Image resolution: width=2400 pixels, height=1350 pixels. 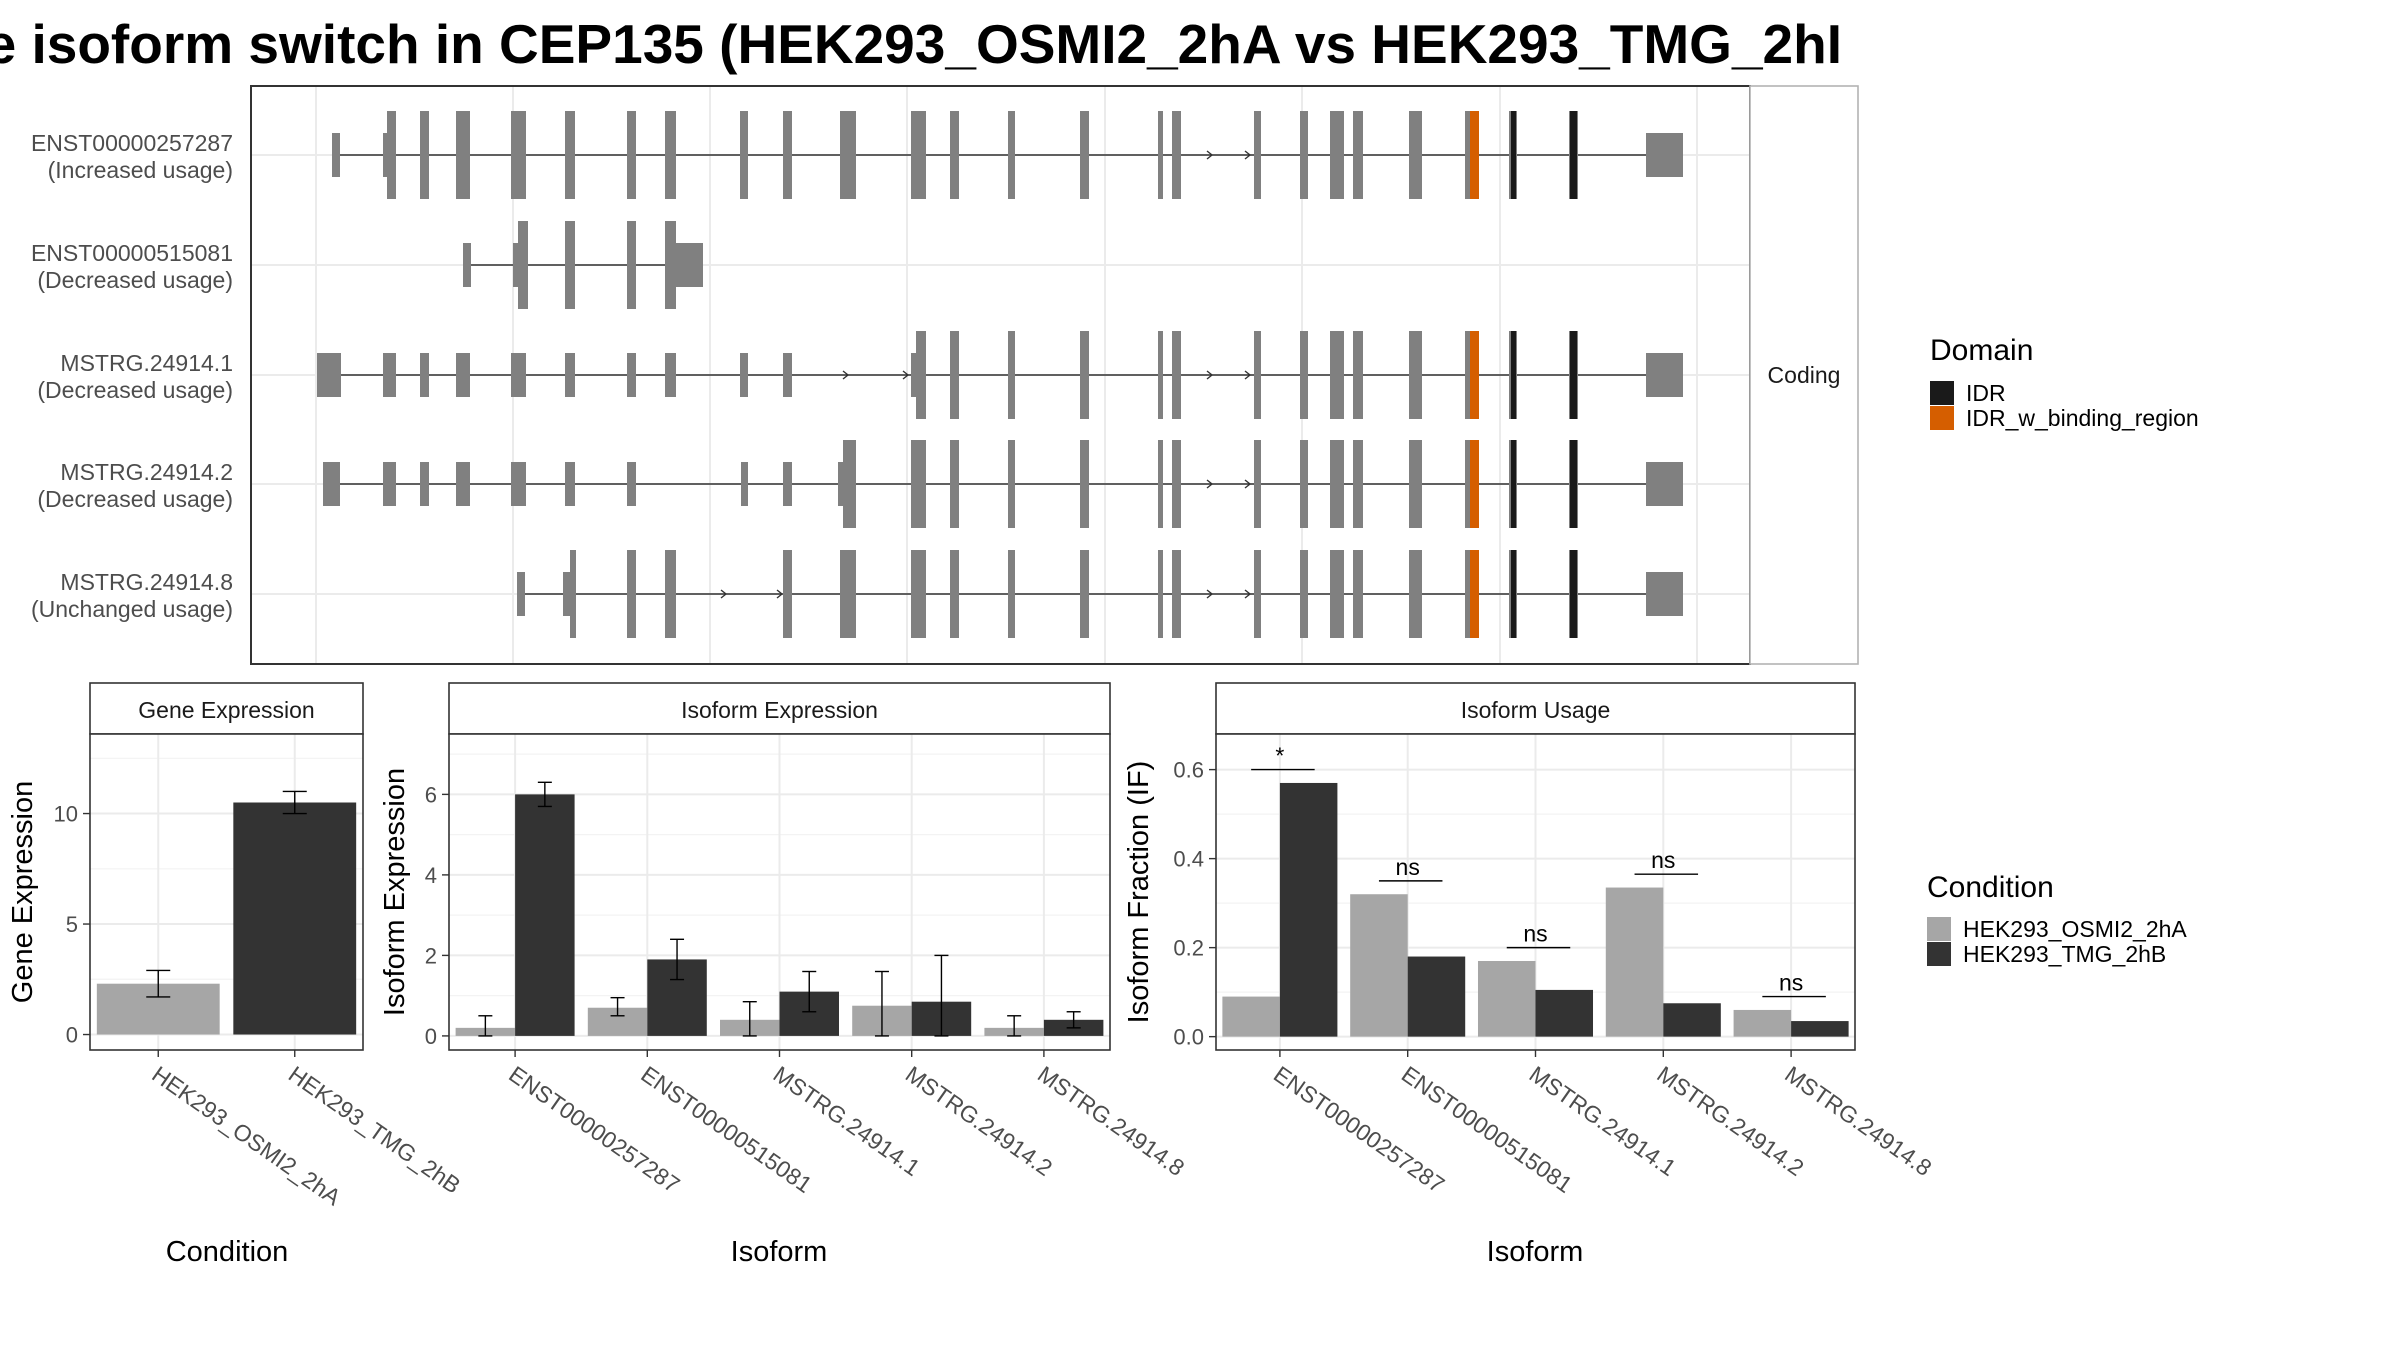 I want to click on significance-label-4: ns, so click(x=1791, y=983).